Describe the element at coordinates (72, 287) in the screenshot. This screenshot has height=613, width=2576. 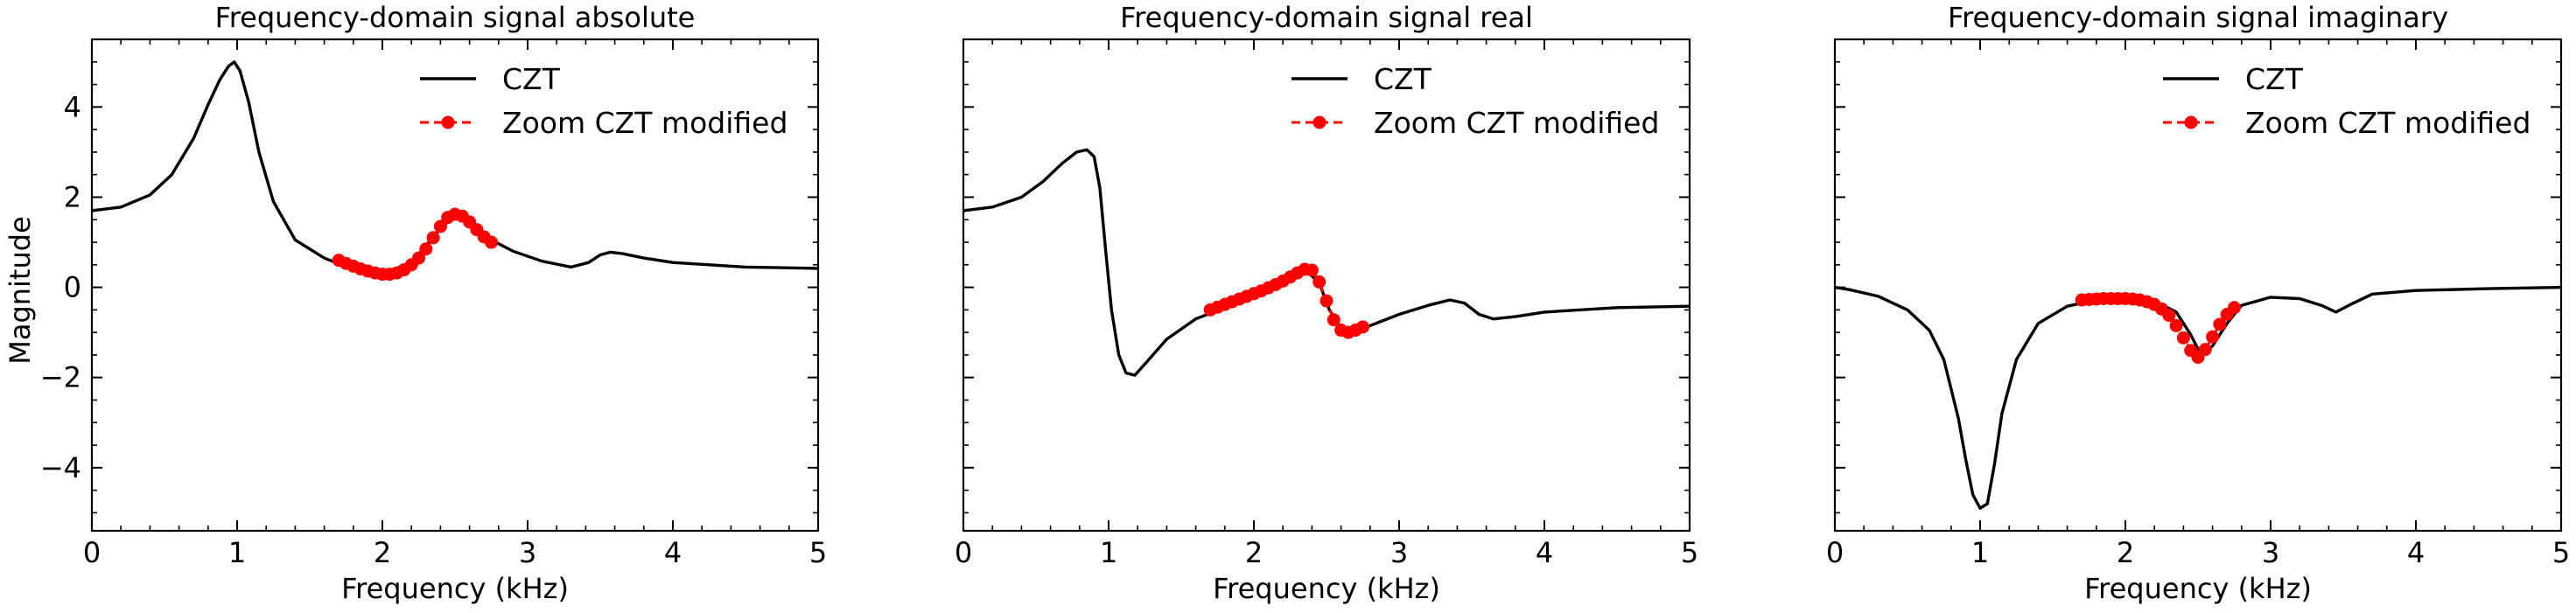
I see `y-tick-label: 0` at that location.